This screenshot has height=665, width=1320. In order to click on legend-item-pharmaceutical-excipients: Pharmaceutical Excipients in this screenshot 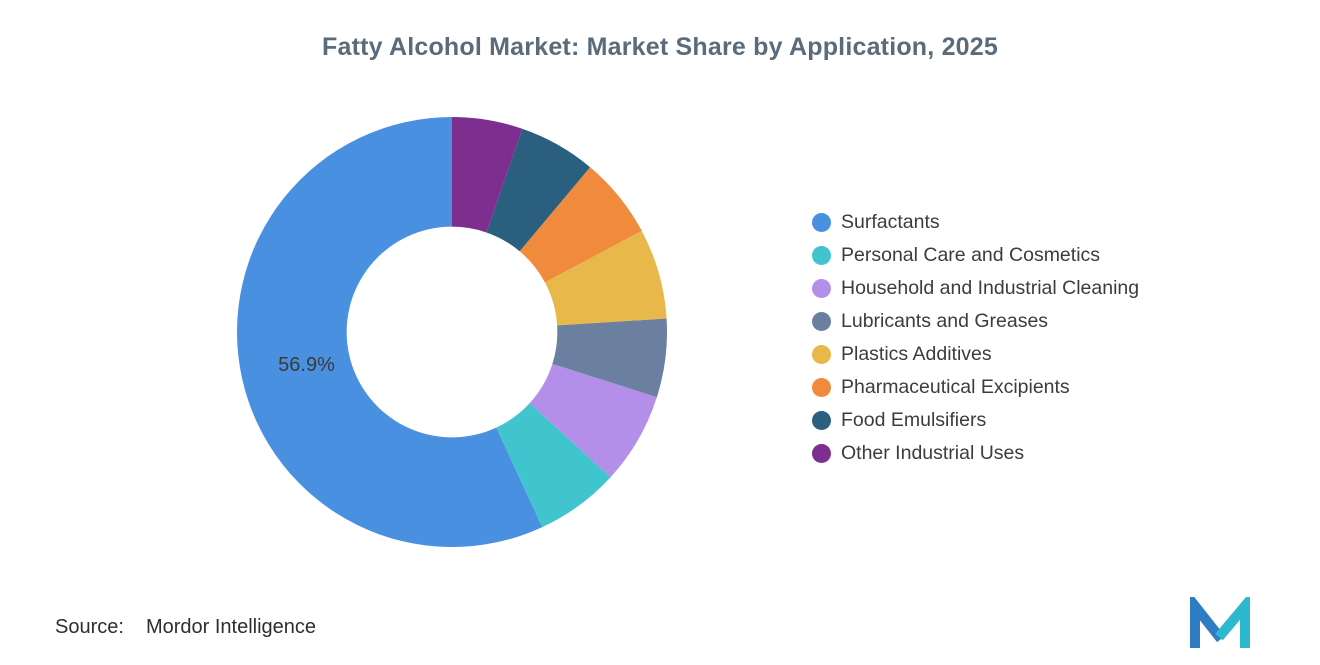, I will do `click(975, 387)`.